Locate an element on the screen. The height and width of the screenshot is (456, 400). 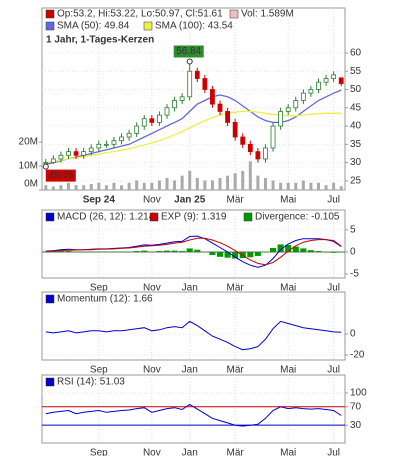
x-tick-label: Sep is located at coordinates (99, 370).